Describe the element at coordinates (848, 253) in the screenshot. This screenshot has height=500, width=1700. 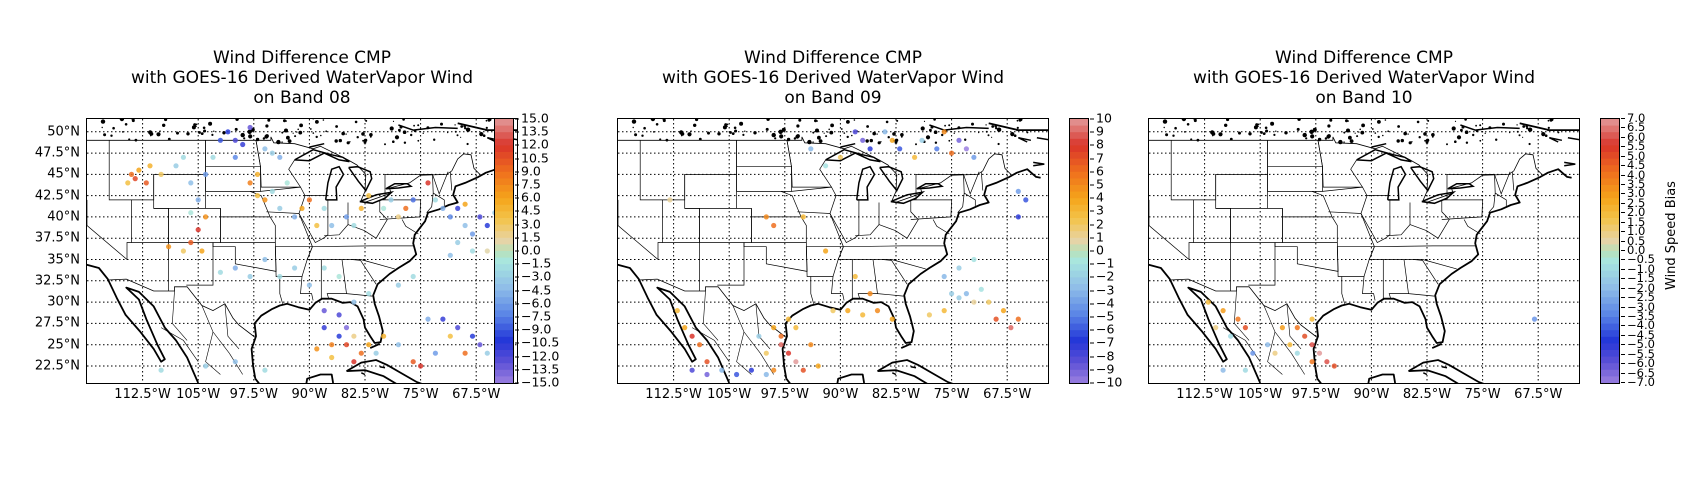
I see `wind-difference-points` at that location.